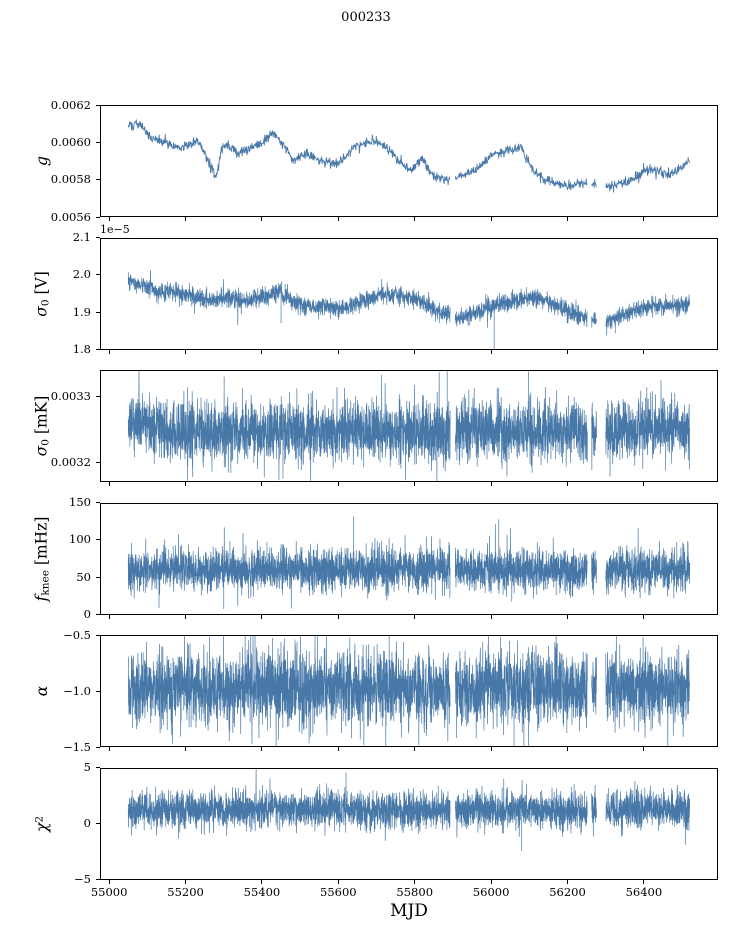 This screenshot has height=944, width=732. Describe the element at coordinates (87, 767) in the screenshot. I see `y-tick-label: 5` at that location.